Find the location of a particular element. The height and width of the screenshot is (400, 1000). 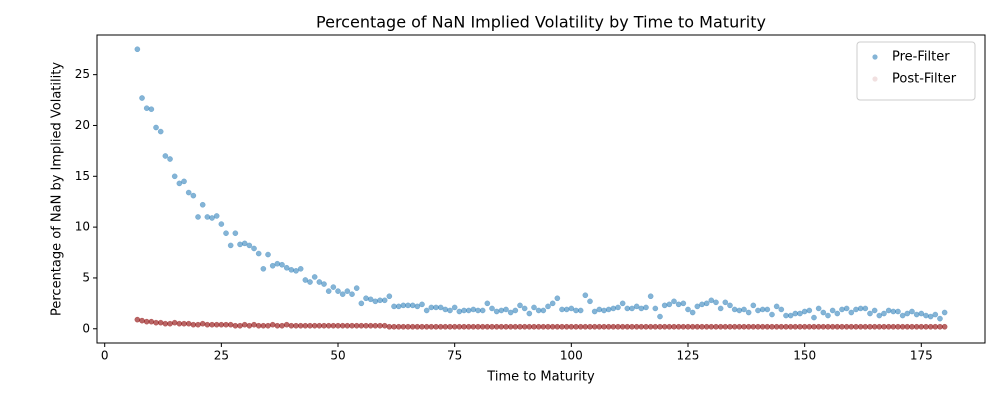

x-axis-label: Time to Maturity is located at coordinates (540, 377).